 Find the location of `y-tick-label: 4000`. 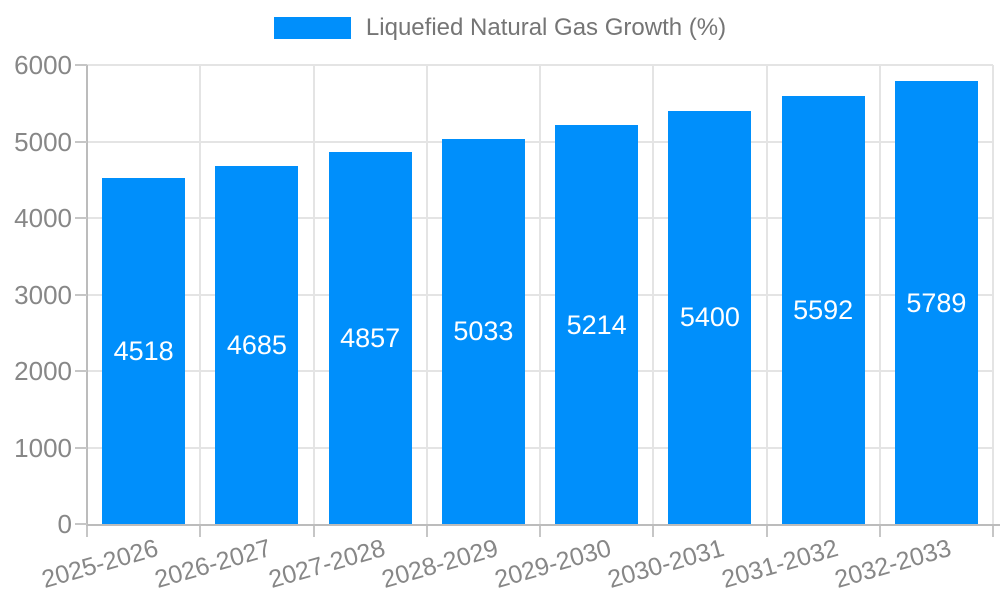

y-tick-label: 4000 is located at coordinates (43, 218).